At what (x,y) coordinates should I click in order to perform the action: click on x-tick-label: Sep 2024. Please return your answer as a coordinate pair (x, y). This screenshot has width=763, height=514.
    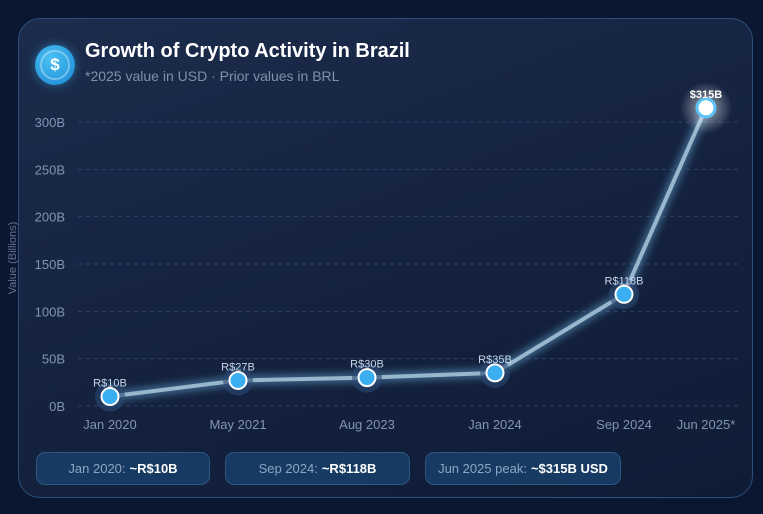
    Looking at the image, I should click on (624, 424).